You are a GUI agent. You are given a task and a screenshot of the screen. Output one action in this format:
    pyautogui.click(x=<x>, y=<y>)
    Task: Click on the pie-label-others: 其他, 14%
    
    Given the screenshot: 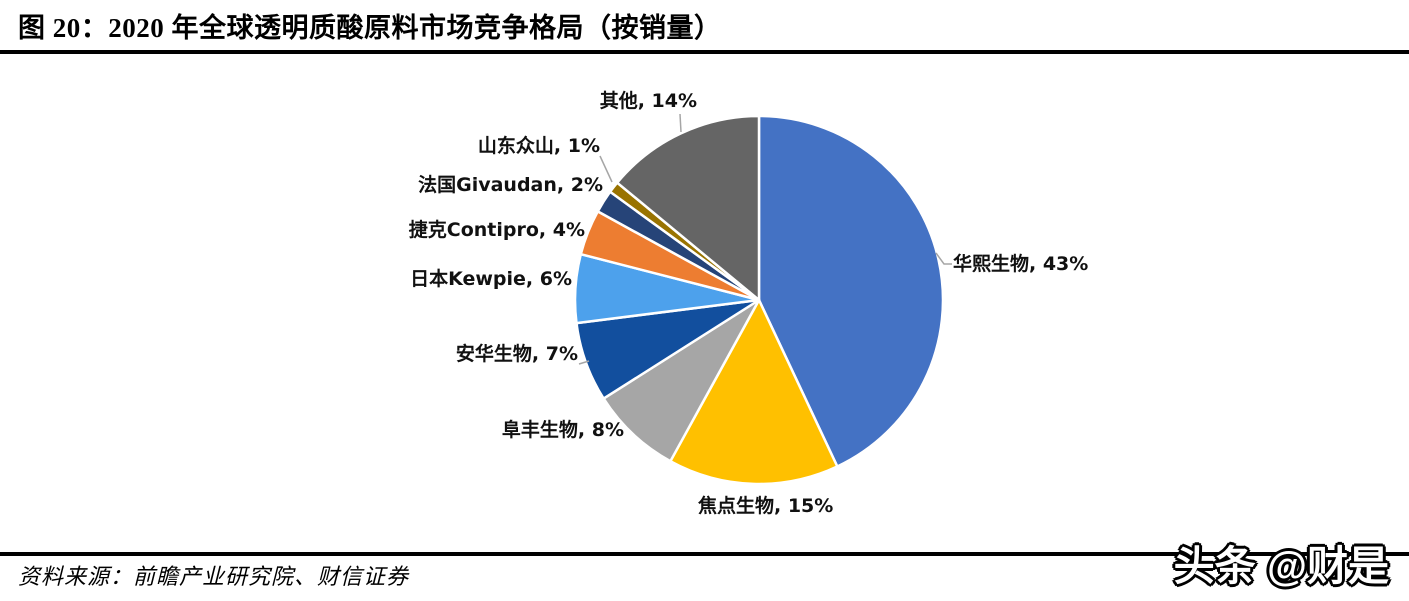 What is the action you would take?
    pyautogui.click(x=648, y=101)
    